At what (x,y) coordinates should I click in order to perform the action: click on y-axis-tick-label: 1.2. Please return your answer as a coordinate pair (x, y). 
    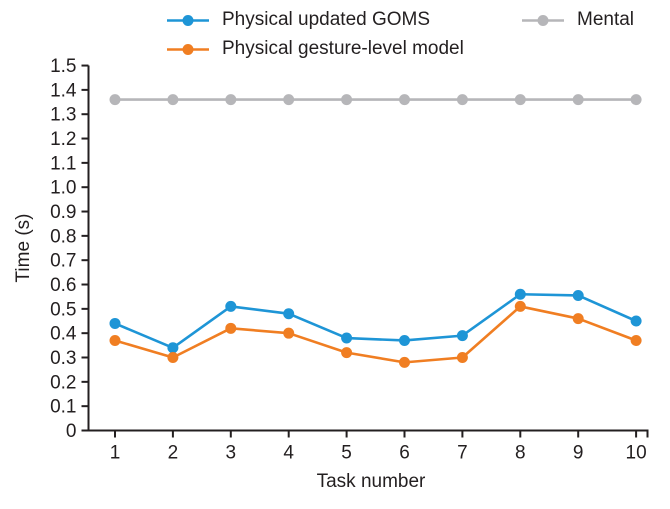
    Looking at the image, I should click on (63, 139).